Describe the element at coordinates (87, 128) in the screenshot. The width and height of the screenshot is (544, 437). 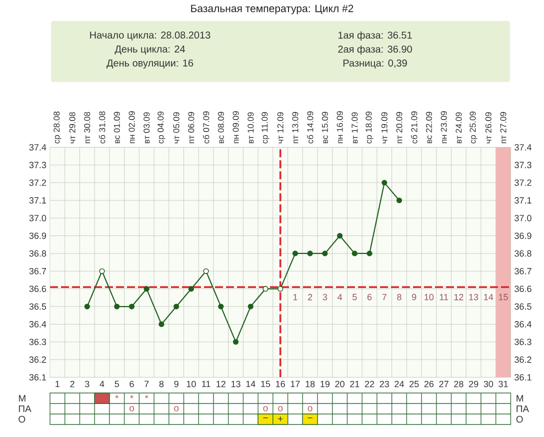
I see `x2-tick-label: пт 30.08` at that location.